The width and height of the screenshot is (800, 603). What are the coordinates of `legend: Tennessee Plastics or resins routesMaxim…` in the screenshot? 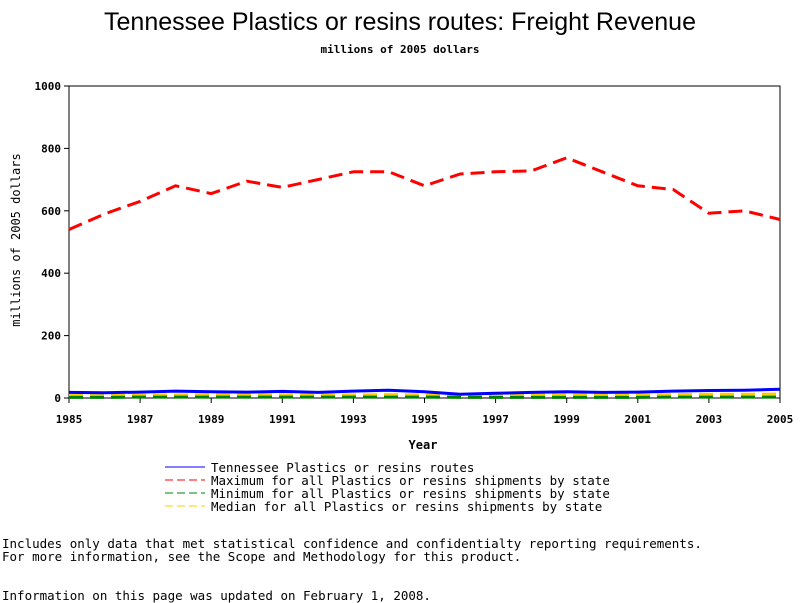 It's located at (387, 487).